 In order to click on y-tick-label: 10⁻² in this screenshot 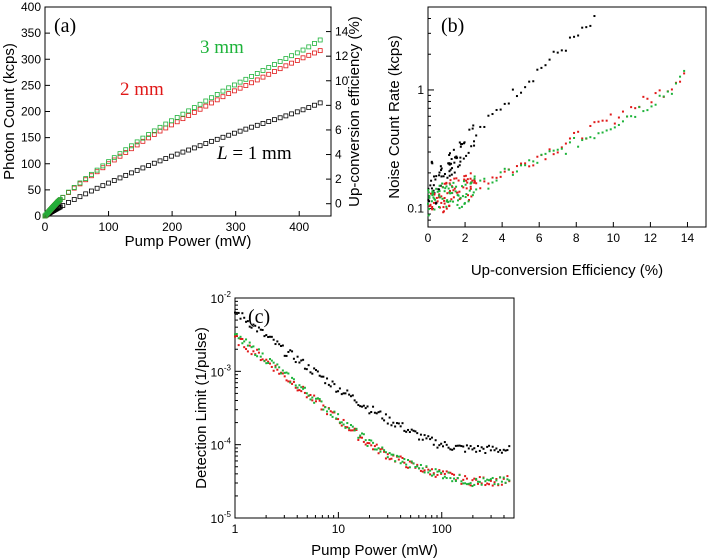, I will do `click(221, 298)`.